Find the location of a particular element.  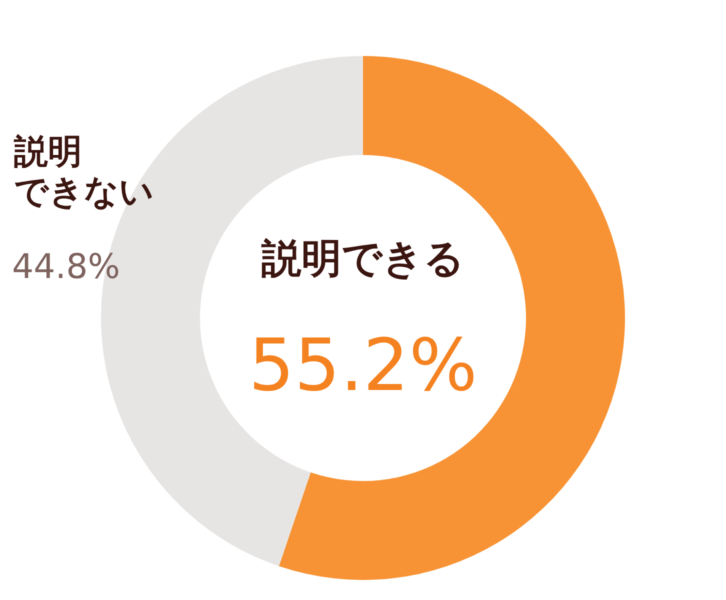

data-label: 55.2% is located at coordinates (363, 365).